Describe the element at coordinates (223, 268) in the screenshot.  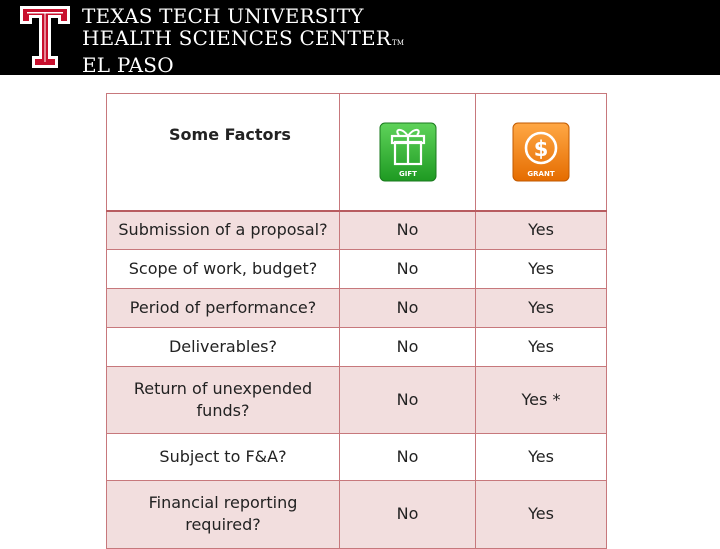
I see `factor-cell: Scope of work, budget?` at that location.